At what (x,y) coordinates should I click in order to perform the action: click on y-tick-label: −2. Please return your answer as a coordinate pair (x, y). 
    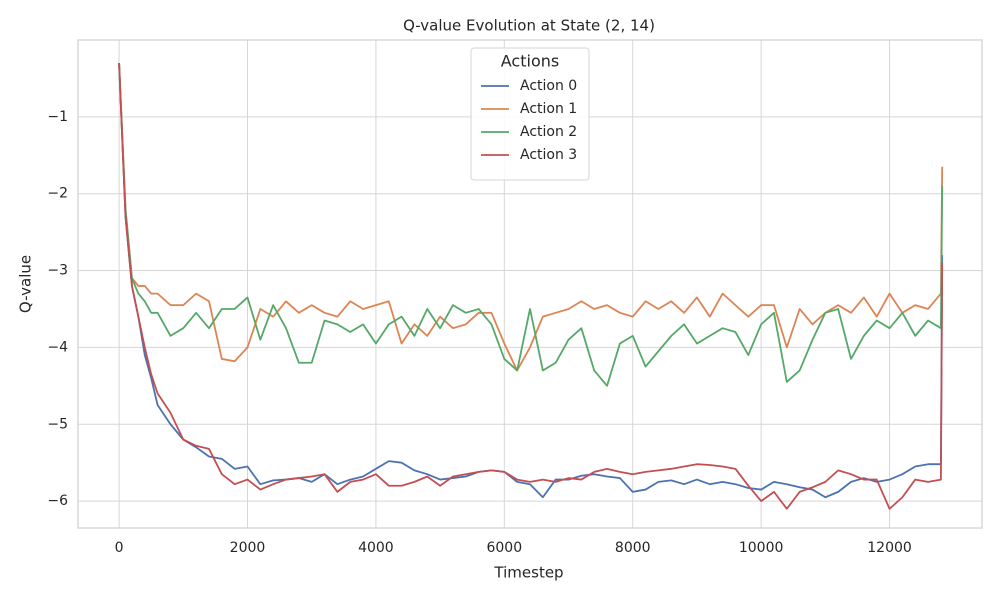
    Looking at the image, I should click on (57, 194).